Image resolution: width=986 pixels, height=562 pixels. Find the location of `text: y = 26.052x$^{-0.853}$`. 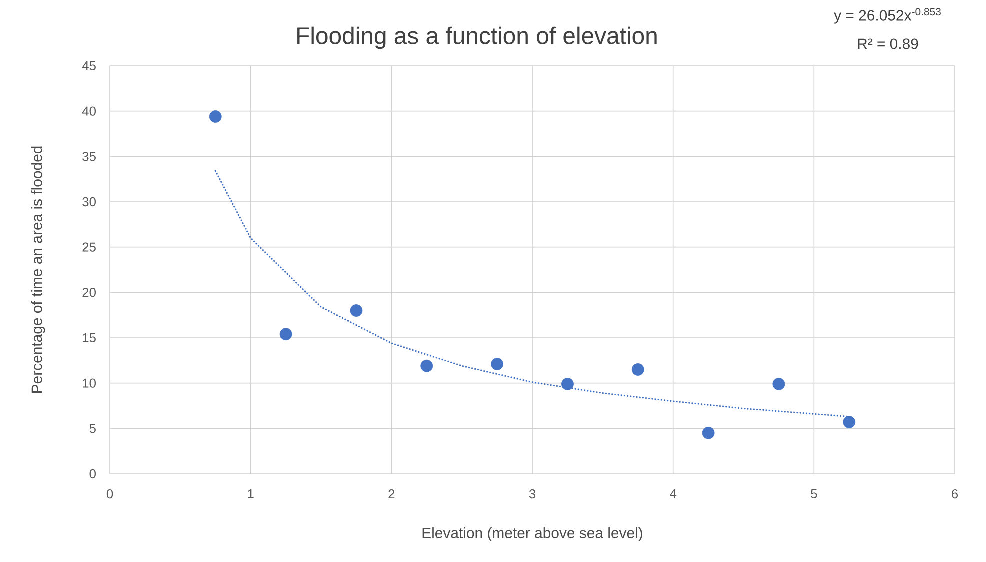

text: y = 26.052x$^{-0.853}$ is located at coordinates (887, 16).